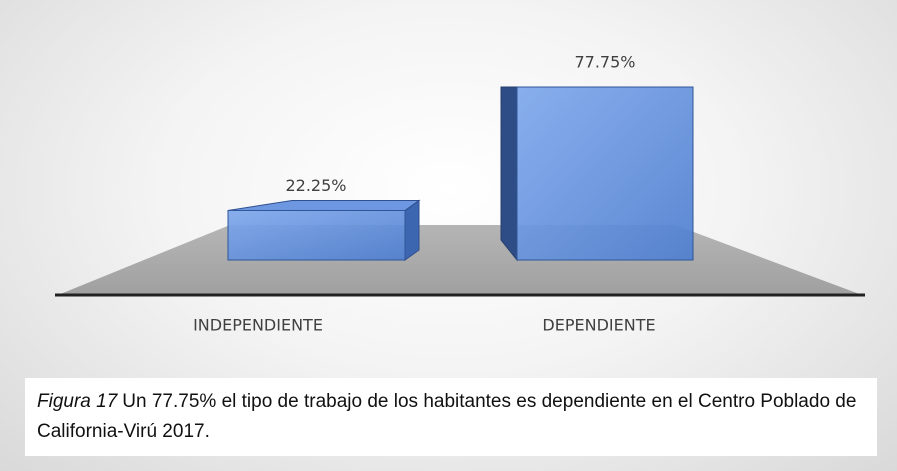 The image size is (897, 471). I want to click on x-tick-label: INDEPENDIENTE, so click(258, 325).